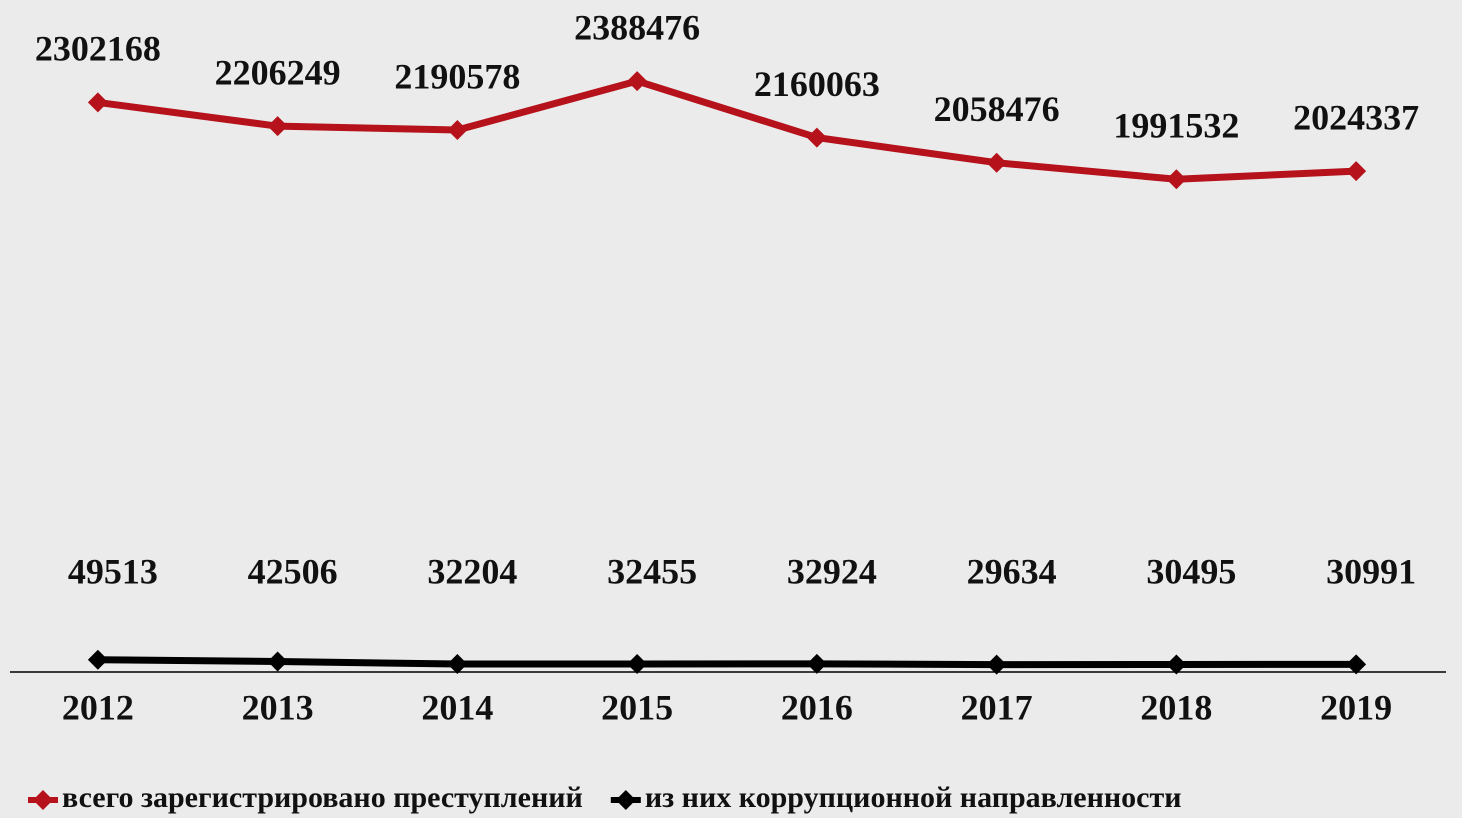 This screenshot has height=818, width=1462. What do you see at coordinates (1176, 126) in the screenshot?
I see `data-label: 1991532` at bounding box center [1176, 126].